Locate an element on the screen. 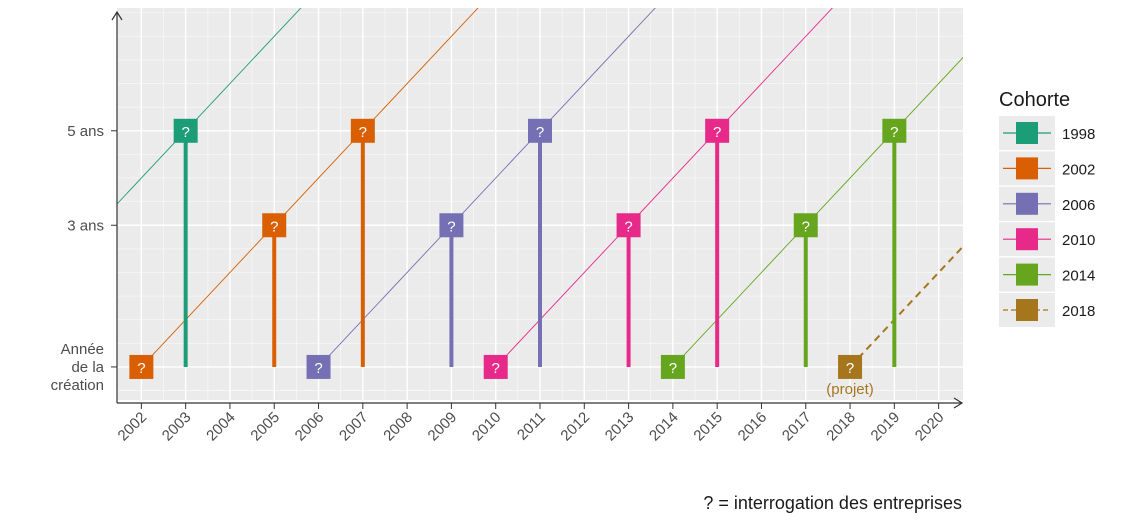 The width and height of the screenshot is (1125, 525). legend-label: 1998 is located at coordinates (1078, 134).